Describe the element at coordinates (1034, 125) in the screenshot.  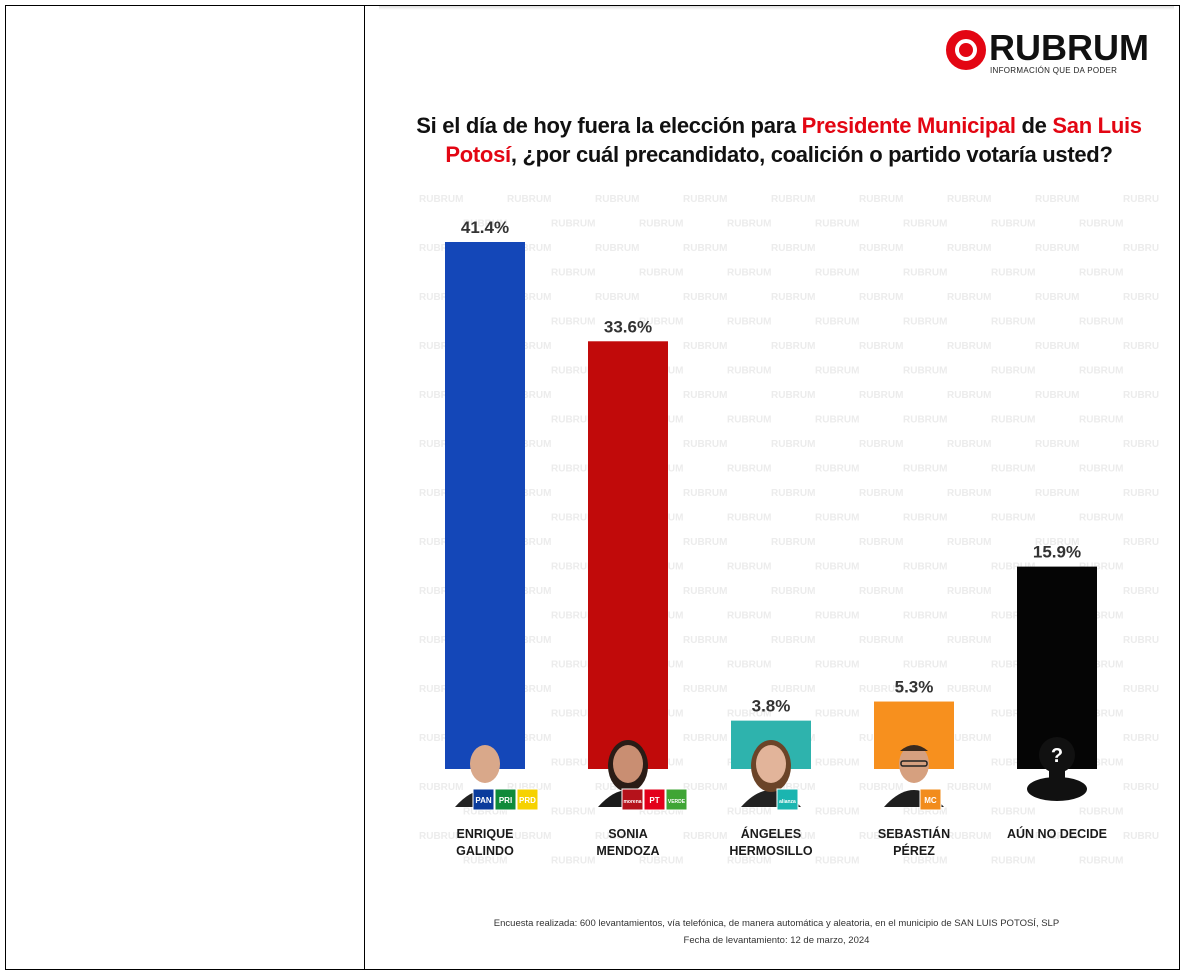
I see `title-part-2: de` at that location.